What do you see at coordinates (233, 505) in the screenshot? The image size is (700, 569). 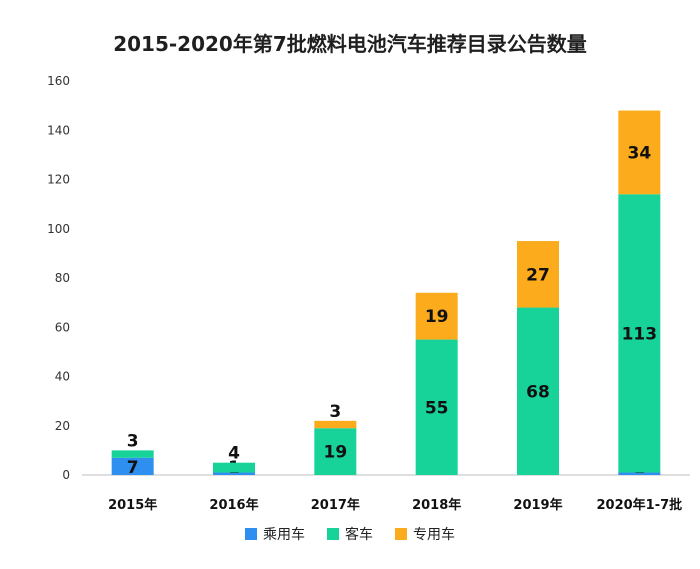 I see `x-tick-label: 2016年` at bounding box center [233, 505].